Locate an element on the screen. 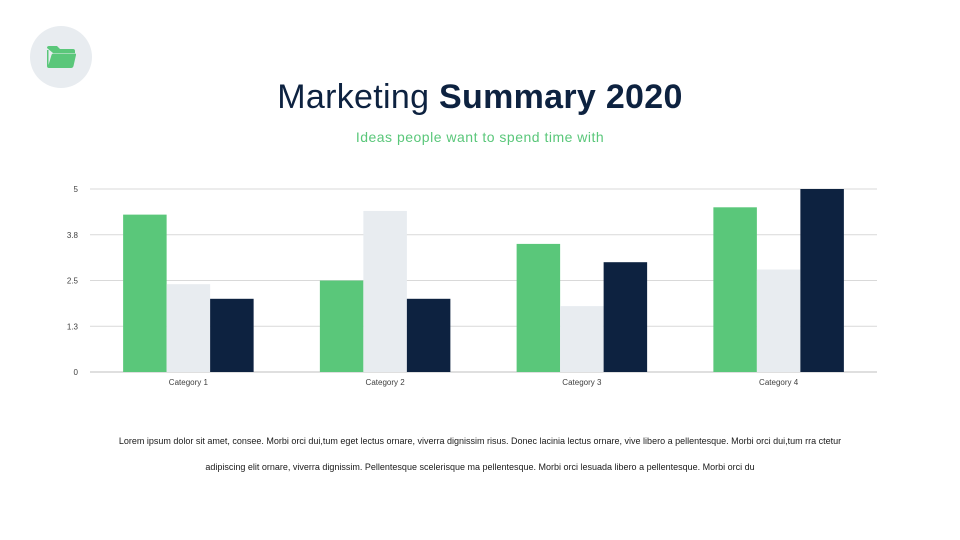  folder-icon is located at coordinates (62, 57).